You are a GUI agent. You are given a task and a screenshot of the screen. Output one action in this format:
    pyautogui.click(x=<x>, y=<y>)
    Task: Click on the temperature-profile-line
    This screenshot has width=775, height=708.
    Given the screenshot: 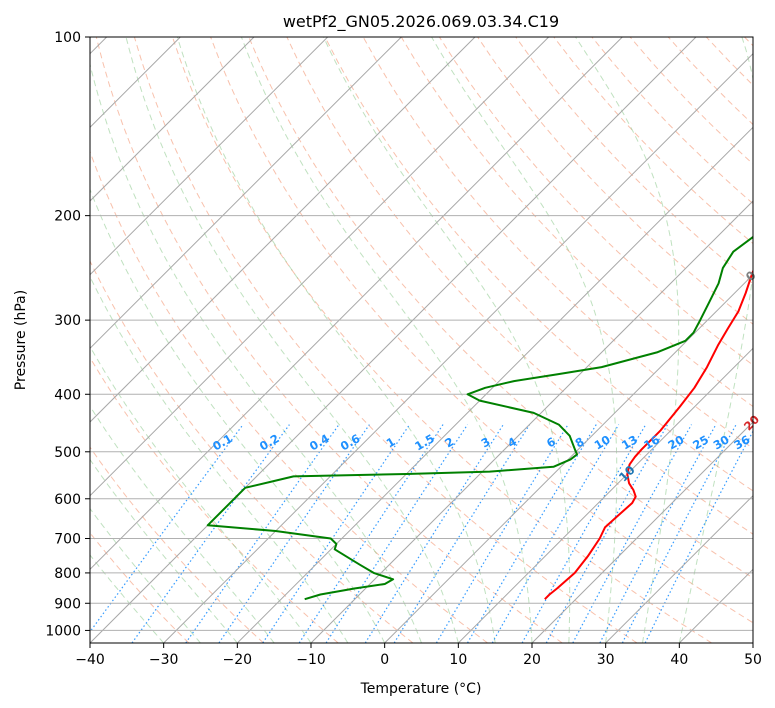 What is the action you would take?
    pyautogui.click(x=648, y=434)
    